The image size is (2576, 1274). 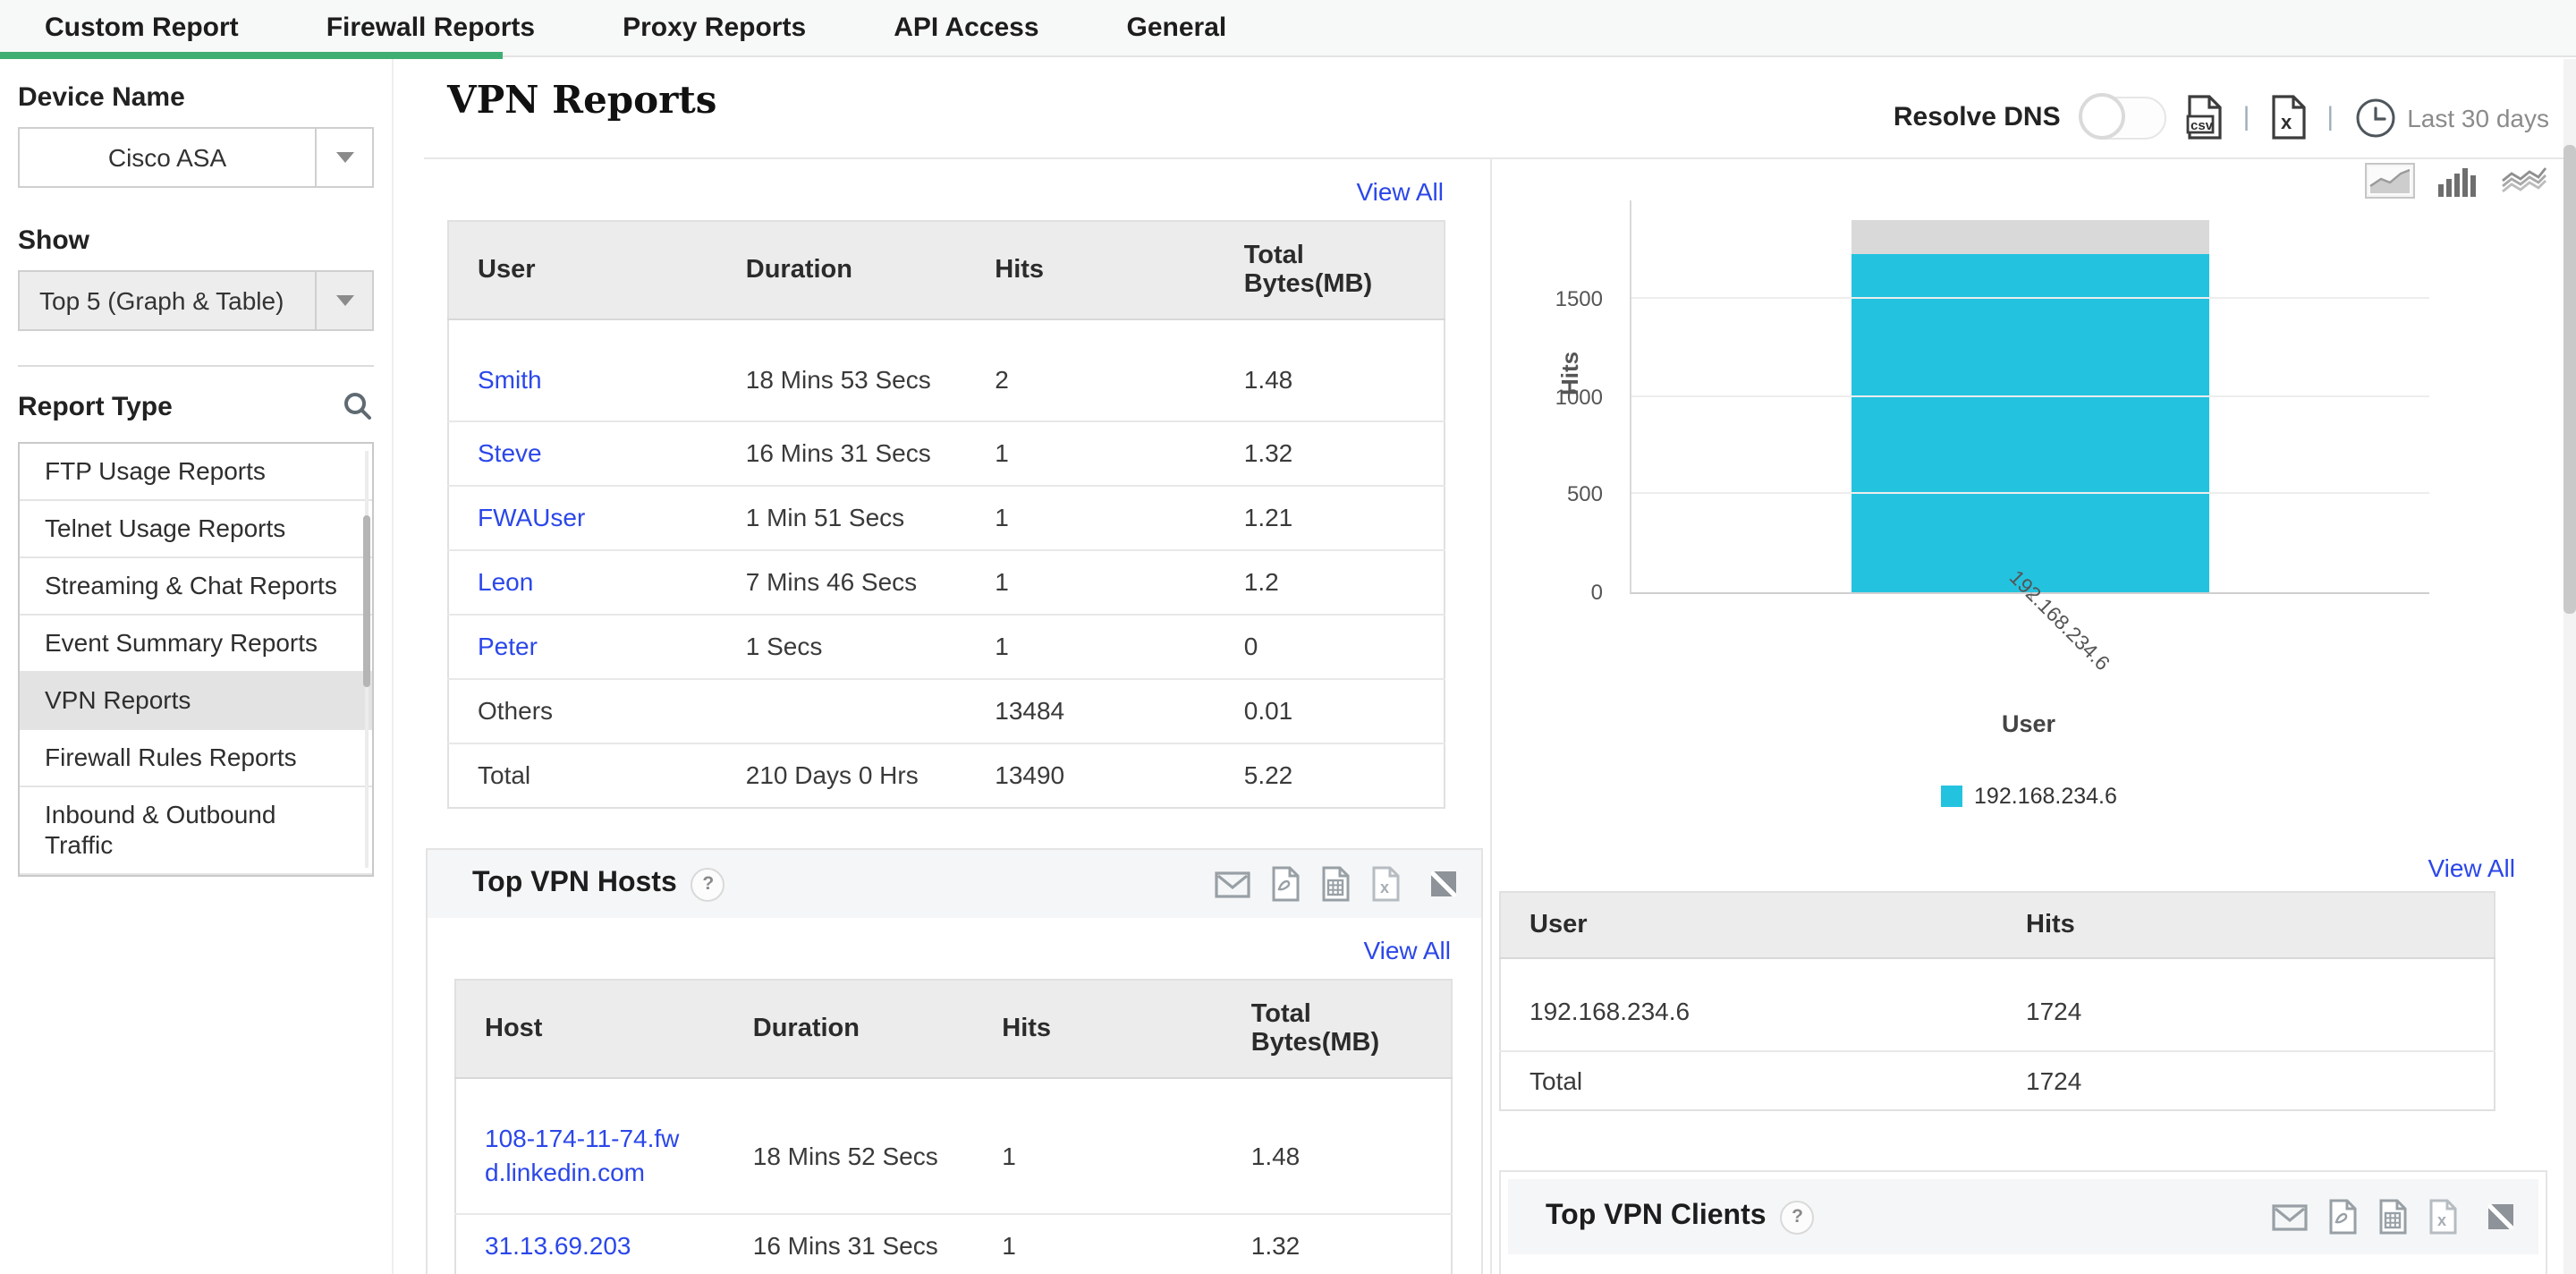 What do you see at coordinates (1951, 796) in the screenshot?
I see `legend-swatch` at bounding box center [1951, 796].